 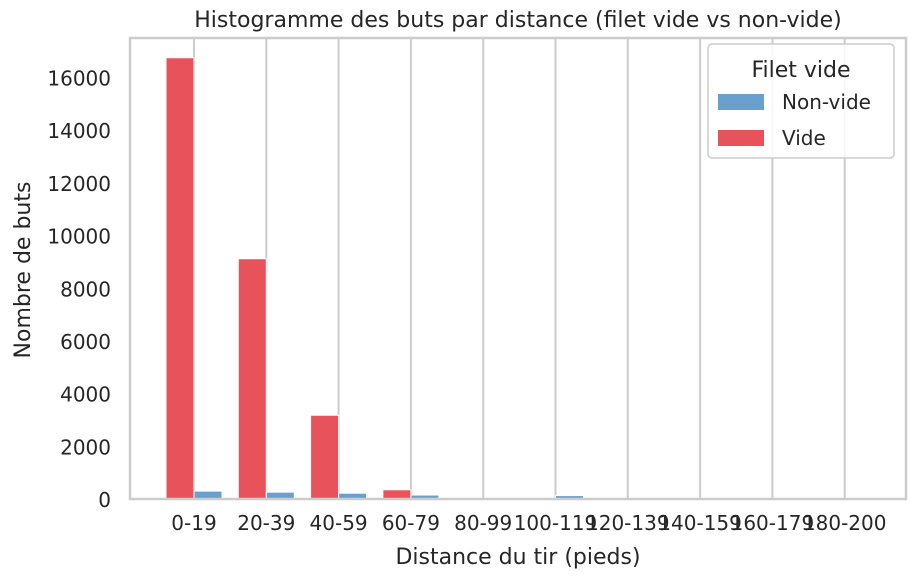 What do you see at coordinates (517, 557) in the screenshot?
I see `x-axis-label: Distance du tir (pieds)` at bounding box center [517, 557].